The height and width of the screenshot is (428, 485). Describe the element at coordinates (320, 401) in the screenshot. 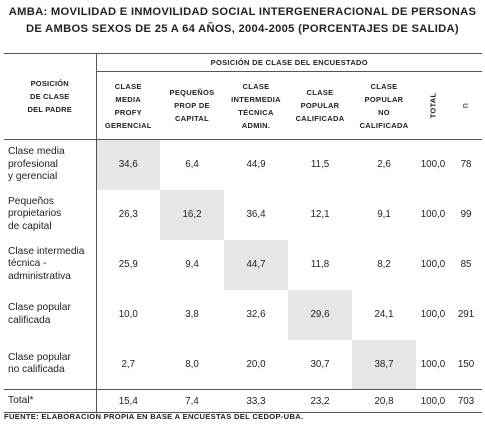

I see `table-cell: 23,2` at that location.